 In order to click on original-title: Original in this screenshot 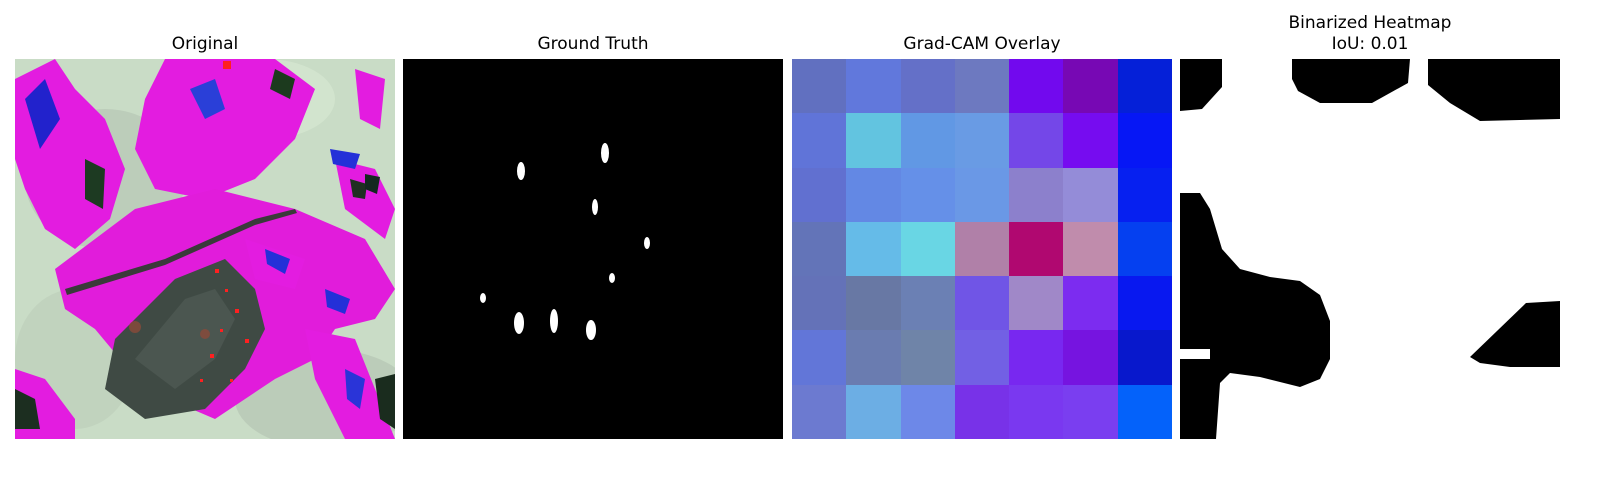, I will do `click(205, 44)`.